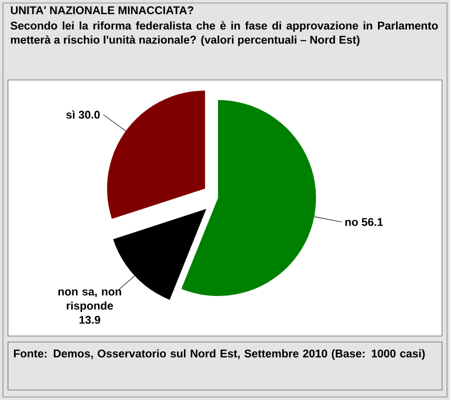 The width and height of the screenshot is (450, 400). Describe the element at coordinates (351, 223) in the screenshot. I see `slice-label: no` at that location.